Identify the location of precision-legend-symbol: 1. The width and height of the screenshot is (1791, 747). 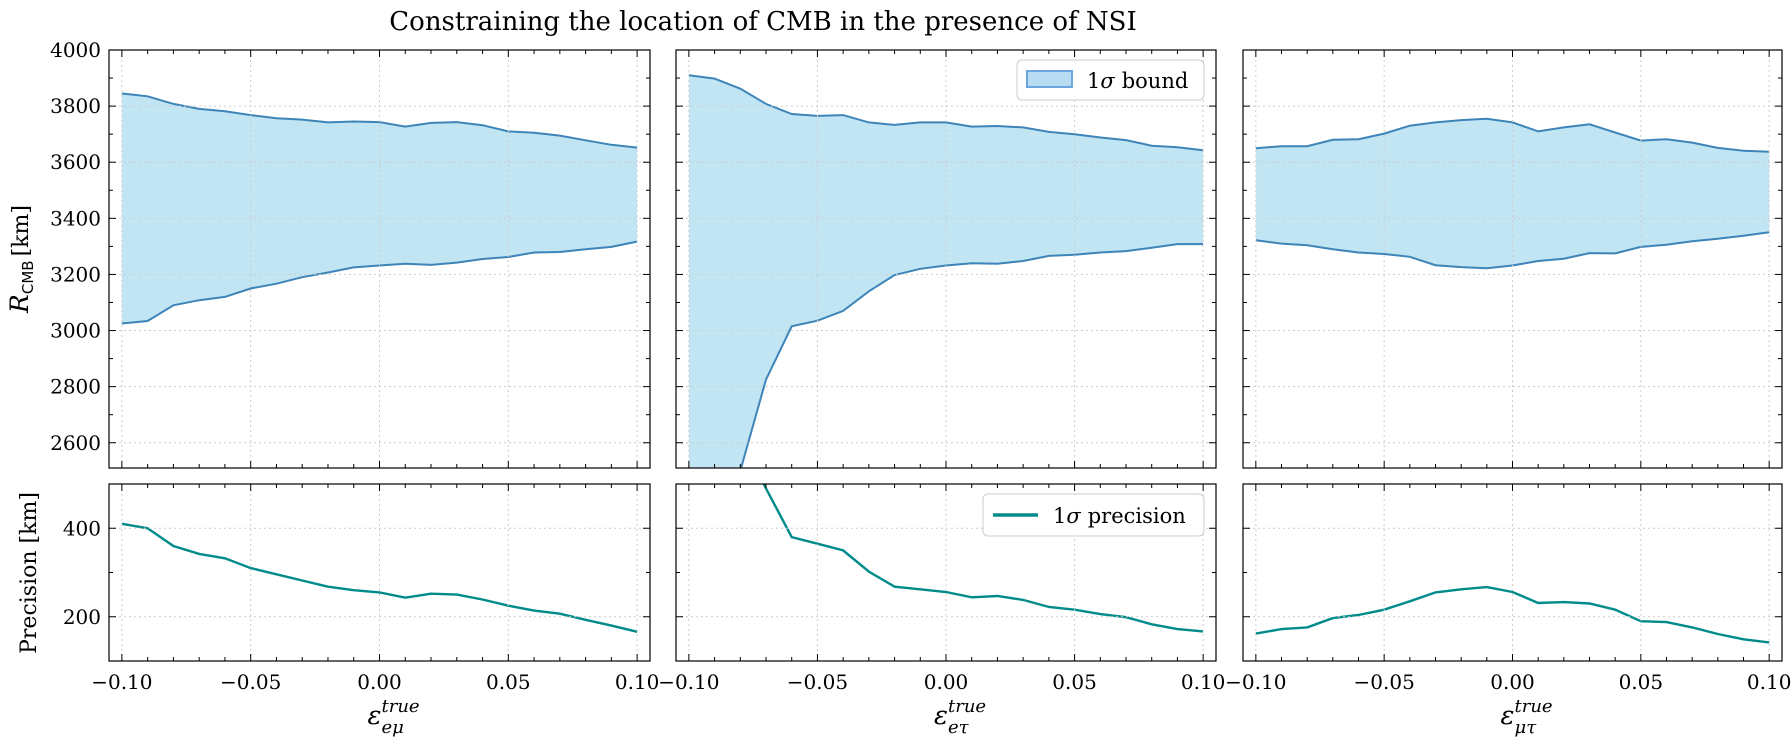
(1059, 516).